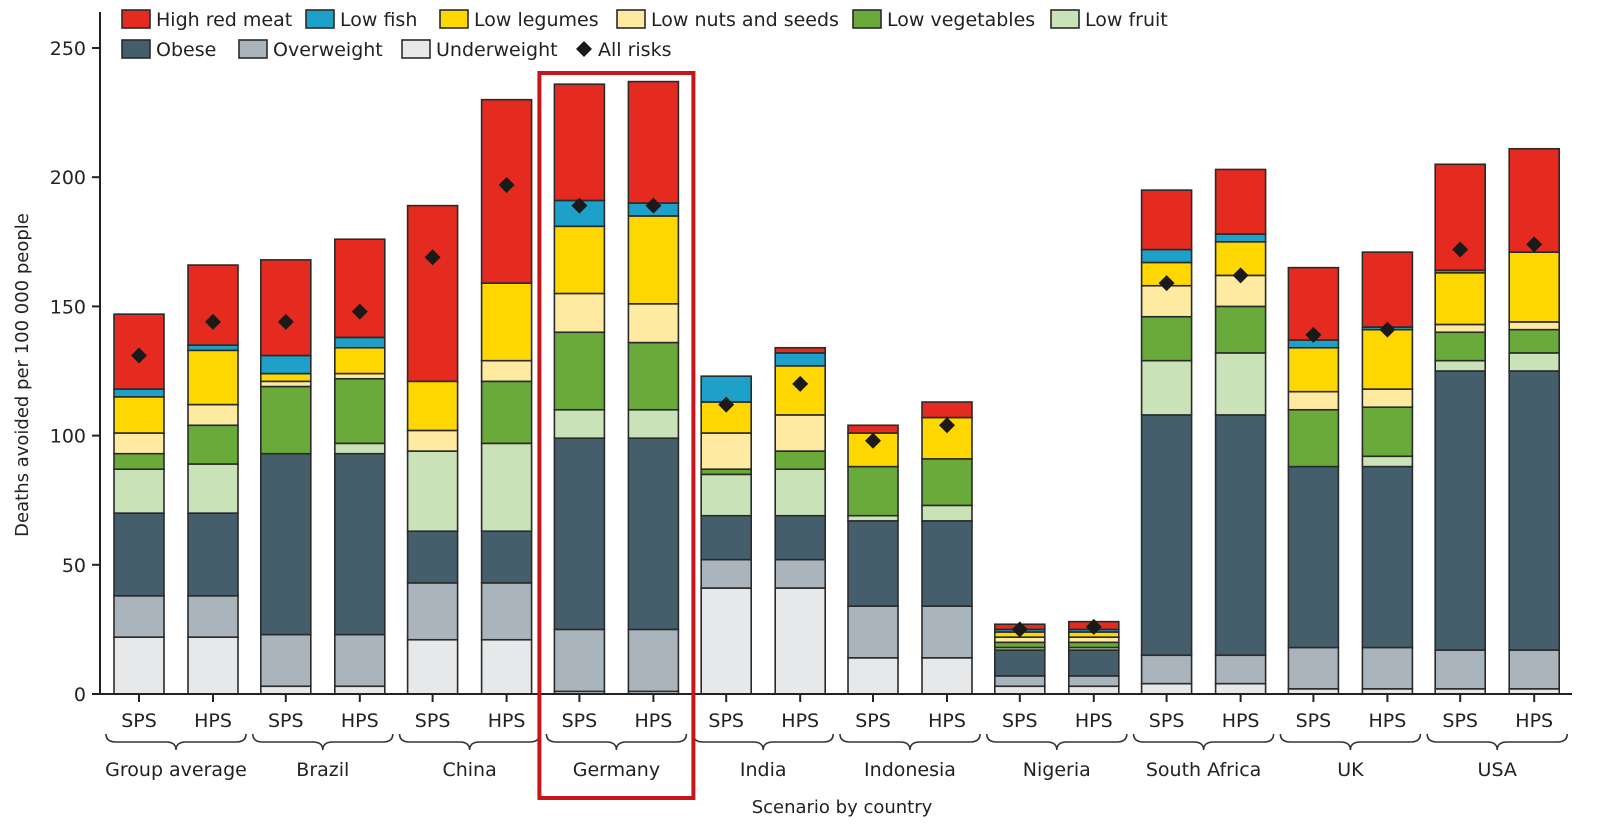  Describe the element at coordinates (361, 20) in the screenshot. I see `legend-item-low-fish: Low fish` at that location.